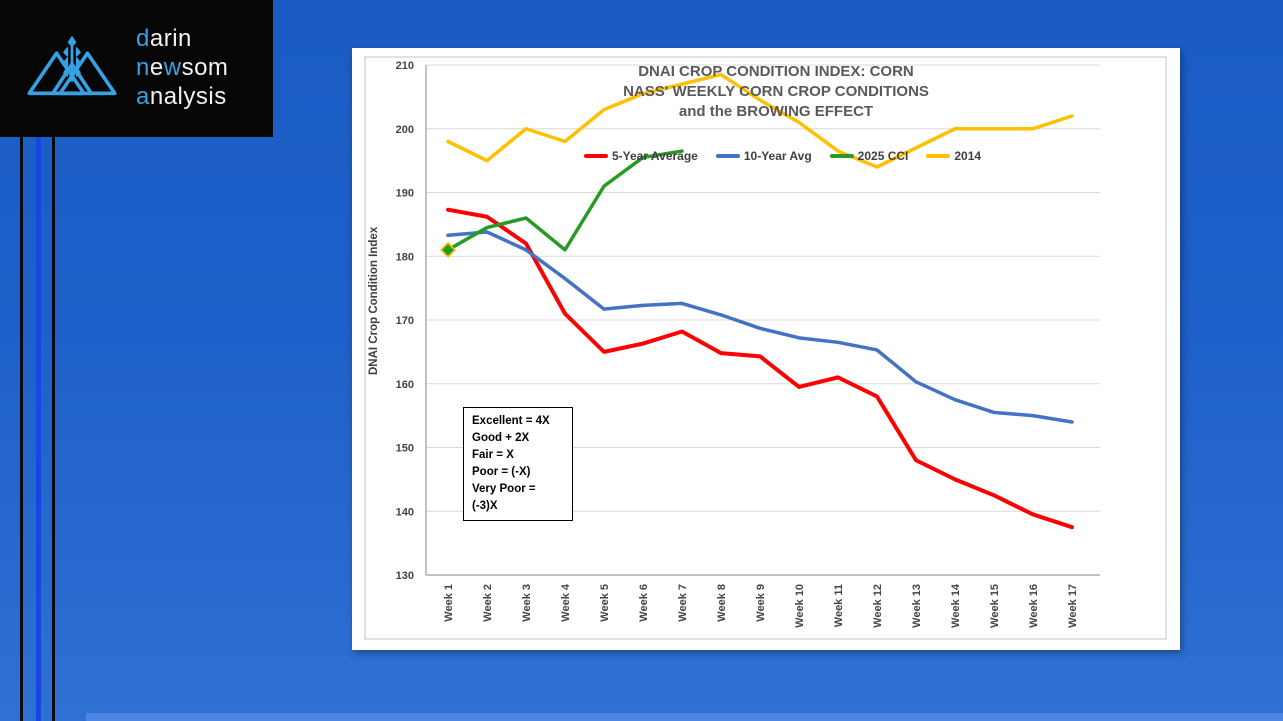 The image size is (1283, 721). Describe the element at coordinates (777, 156) in the screenshot. I see `legend-label: 10-Year Avg` at that location.